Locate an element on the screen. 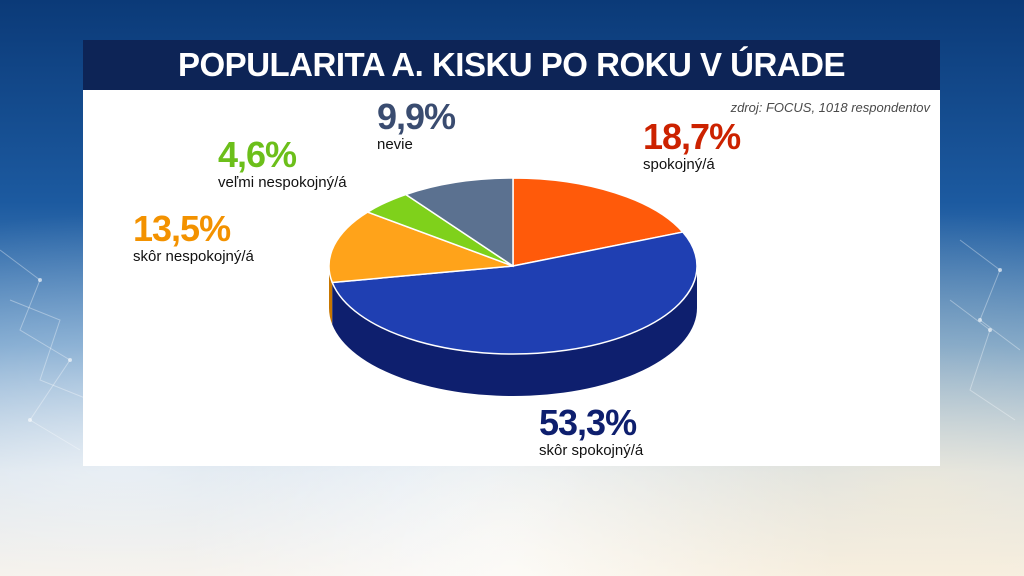  pie-slice-nevie is located at coordinates (459, 222).